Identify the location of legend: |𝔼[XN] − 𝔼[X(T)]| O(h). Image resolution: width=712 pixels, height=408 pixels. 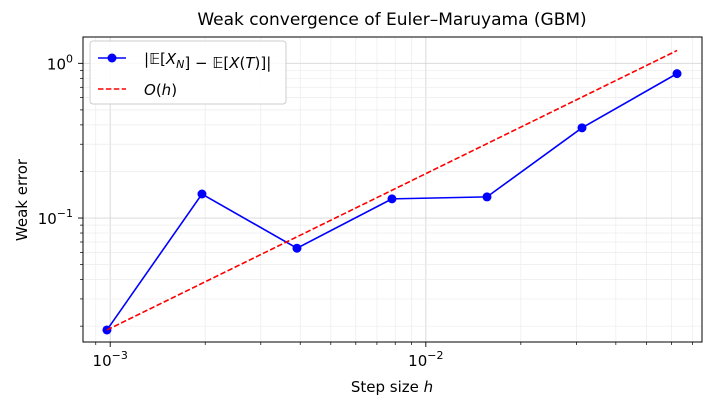
(188, 72).